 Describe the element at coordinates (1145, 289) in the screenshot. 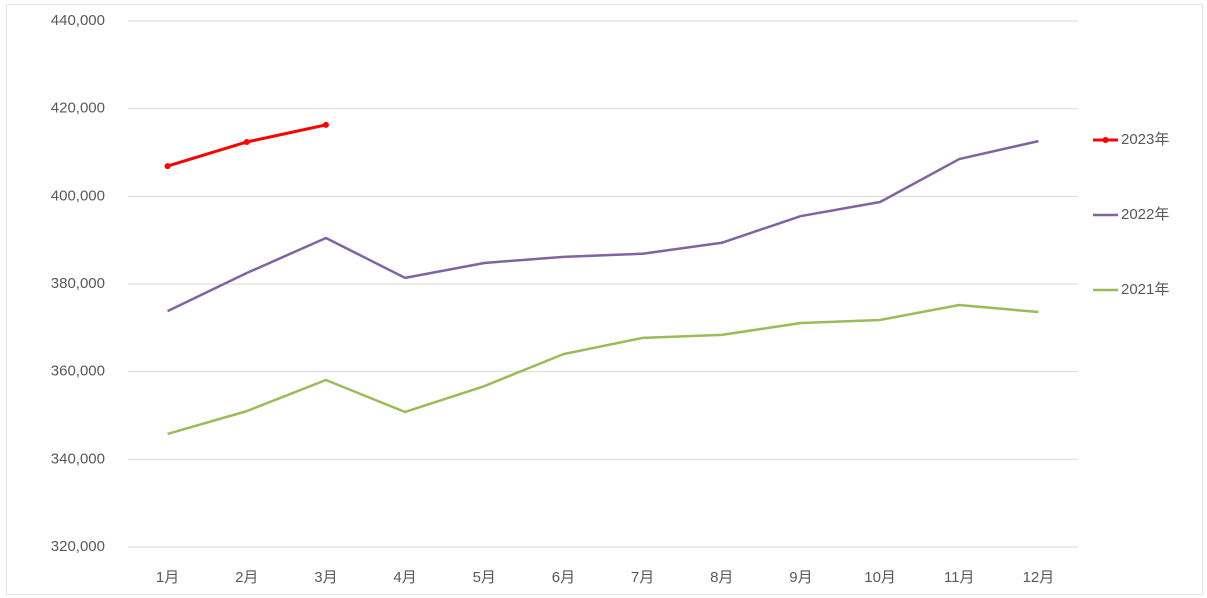

I see `legend-label: 2021年` at that location.